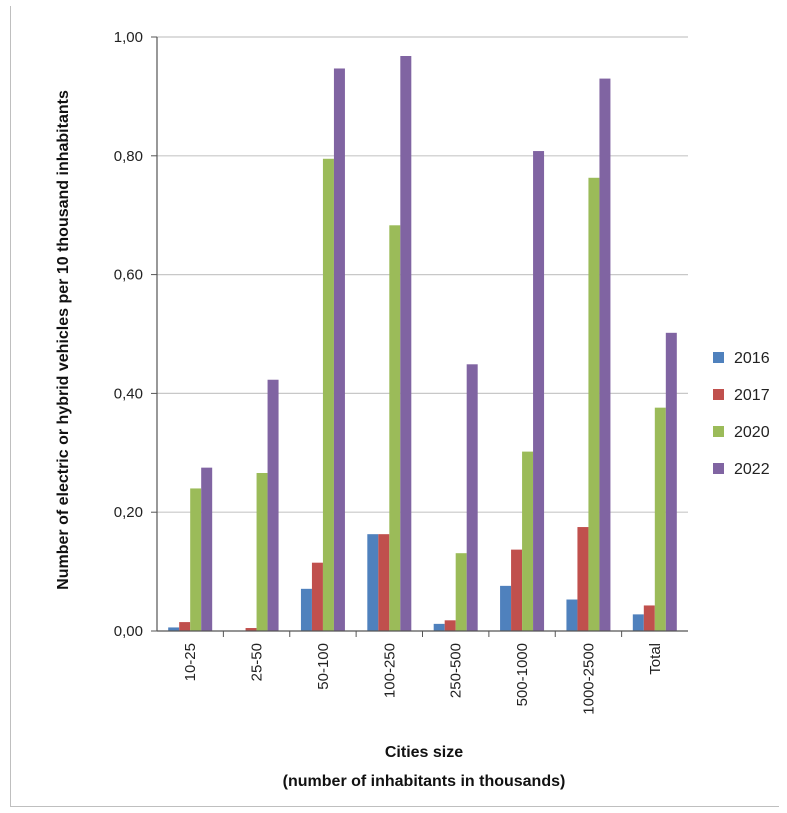  What do you see at coordinates (752, 358) in the screenshot?
I see `legend-label-2016: 2016` at bounding box center [752, 358].